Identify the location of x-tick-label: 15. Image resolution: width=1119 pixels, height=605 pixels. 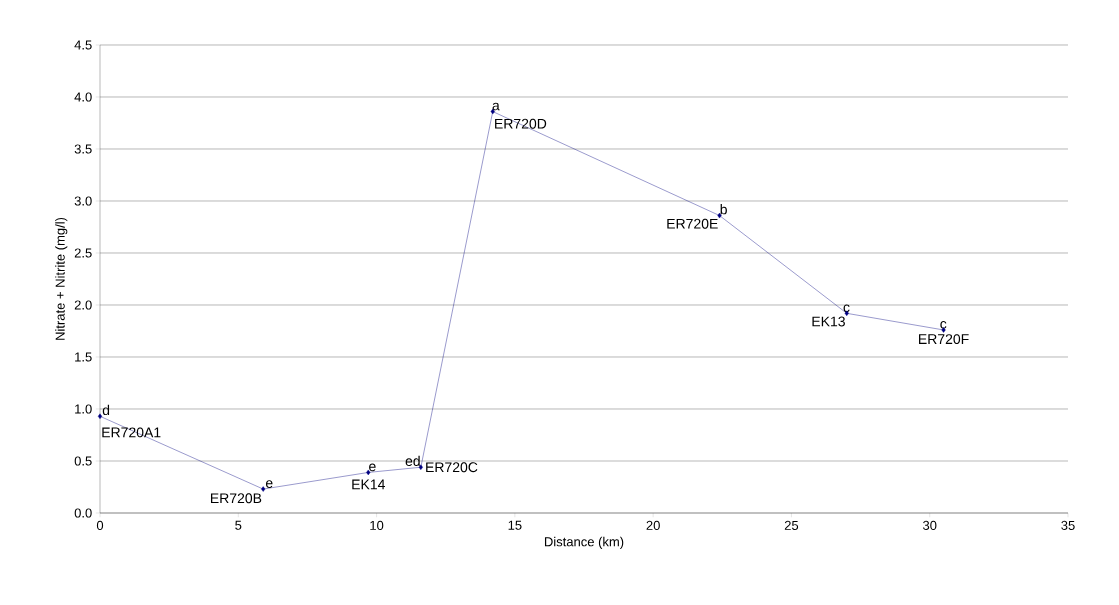
(515, 525).